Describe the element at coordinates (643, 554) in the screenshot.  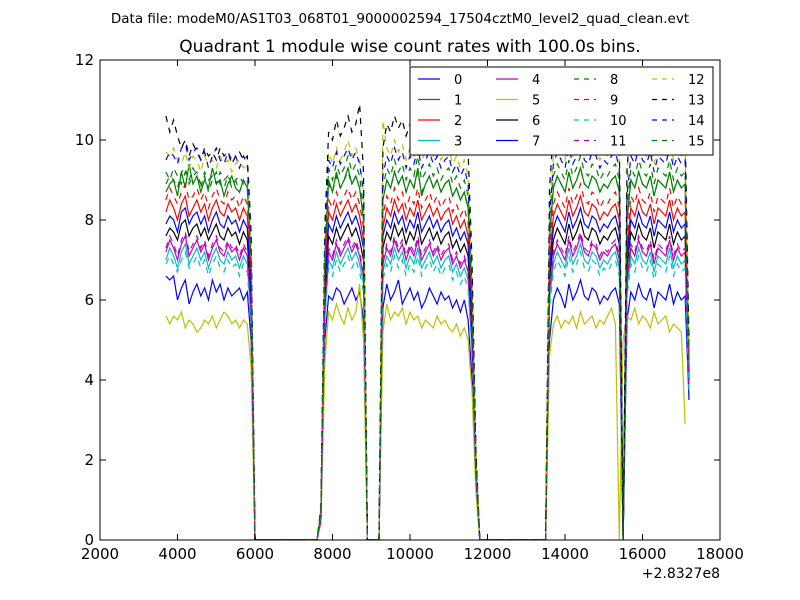
I see `x-tick-label-7: 16000` at that location.